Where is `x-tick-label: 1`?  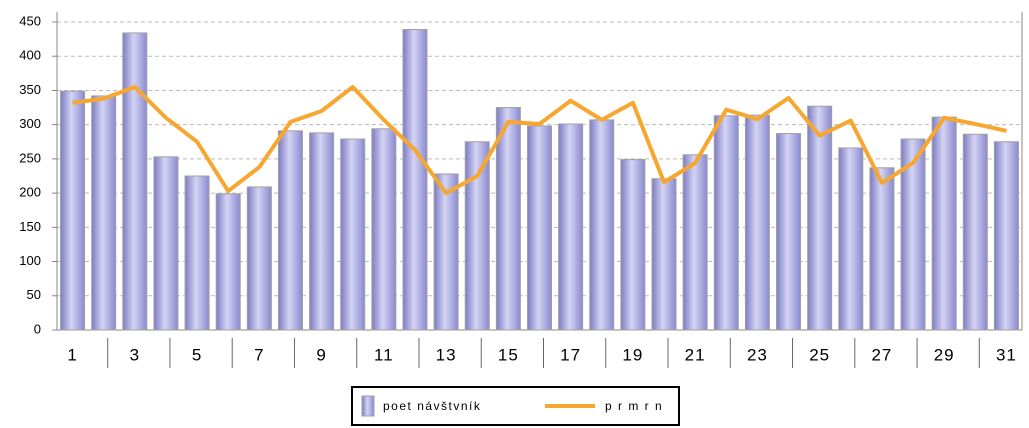
x-tick-label: 1 is located at coordinates (72, 354).